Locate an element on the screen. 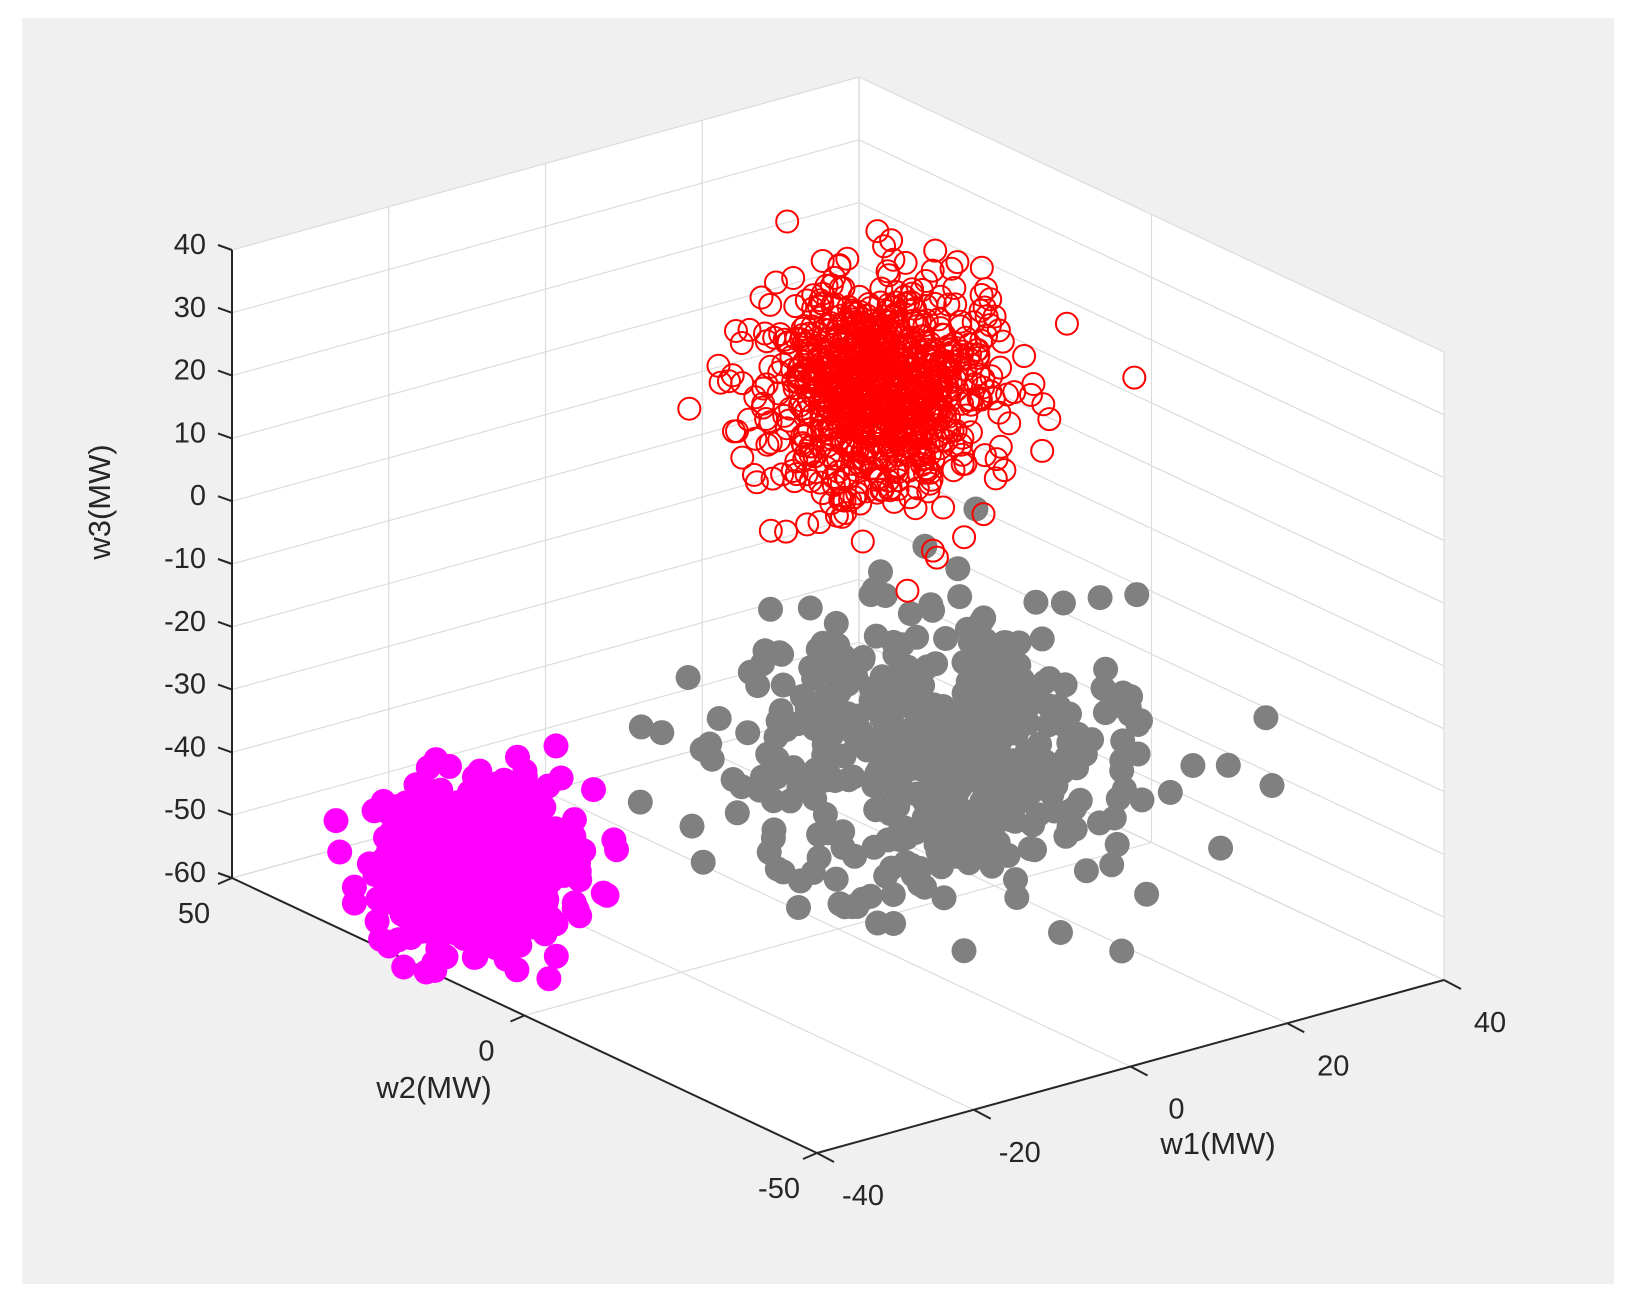 The image size is (1640, 1299). z-tick-label: 40 is located at coordinates (190, 245).